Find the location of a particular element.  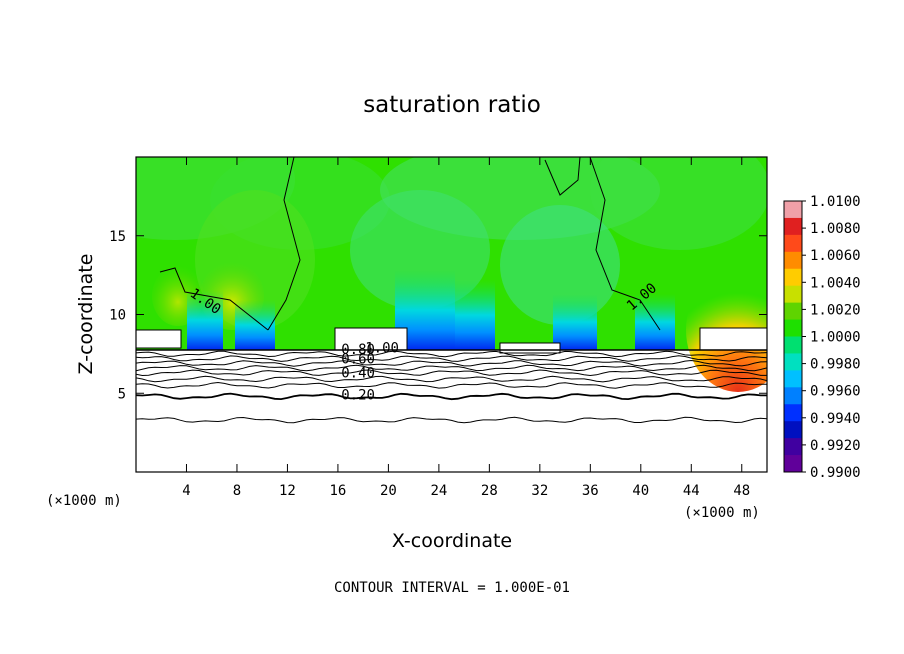

x-axis-label: X-coordinate is located at coordinates (452, 541).